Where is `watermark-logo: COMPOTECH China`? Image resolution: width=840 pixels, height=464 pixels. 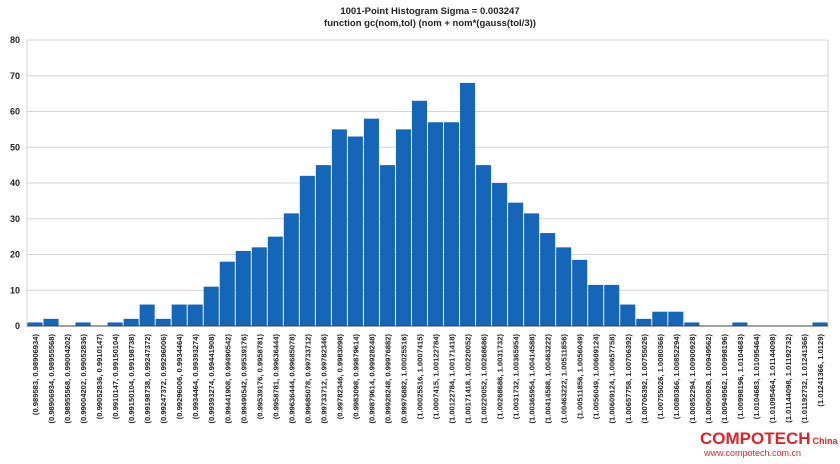
watermark-logo: COMPOTECH China is located at coordinates (769, 438).